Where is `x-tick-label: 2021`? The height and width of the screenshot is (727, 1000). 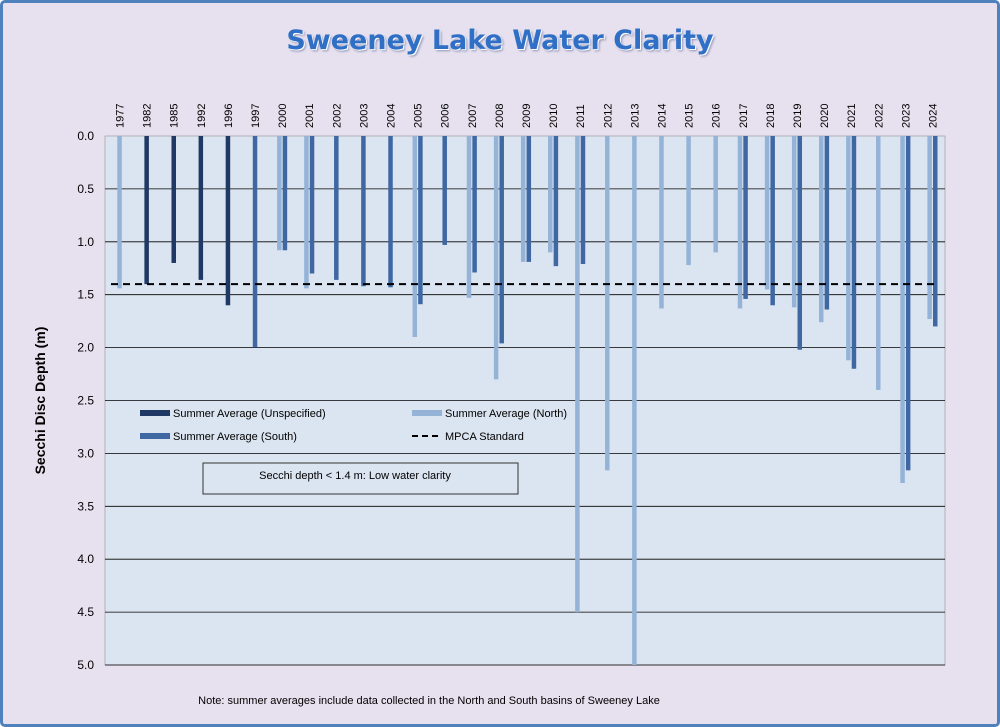
x-tick-label: 2021 is located at coordinates (852, 116).